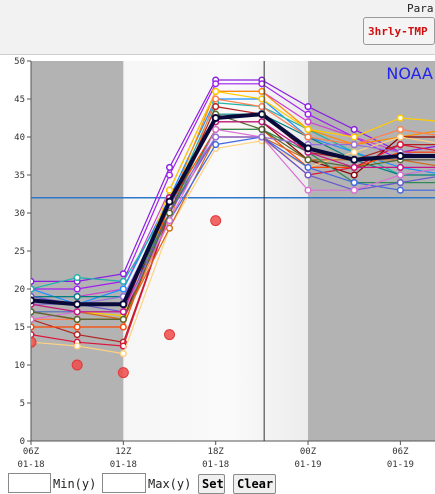  What do you see at coordinates (29, 483) in the screenshot?
I see `min-y-input` at bounding box center [29, 483].